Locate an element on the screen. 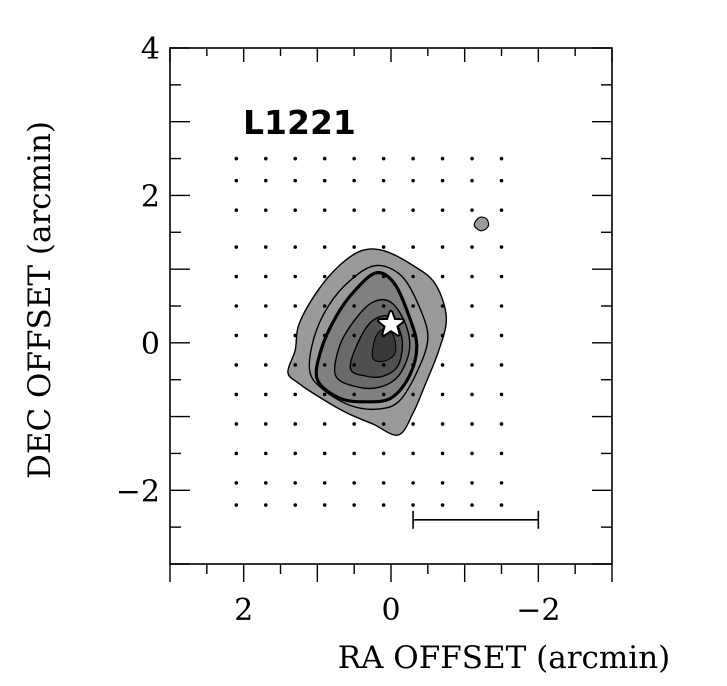 The height and width of the screenshot is (686, 727). y-axis-label: DEC OFFSET (arcmin) is located at coordinates (40, 300).